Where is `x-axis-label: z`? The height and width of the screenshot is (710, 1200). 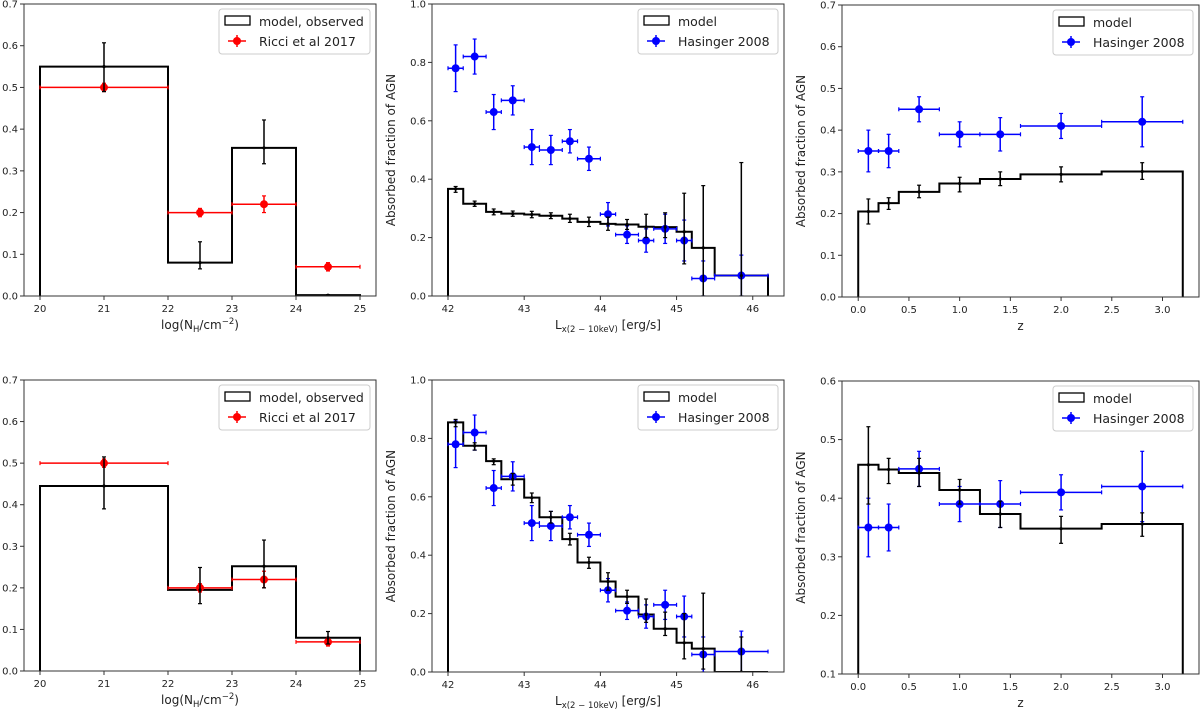 x-axis-label: z is located at coordinates (1020, 326).